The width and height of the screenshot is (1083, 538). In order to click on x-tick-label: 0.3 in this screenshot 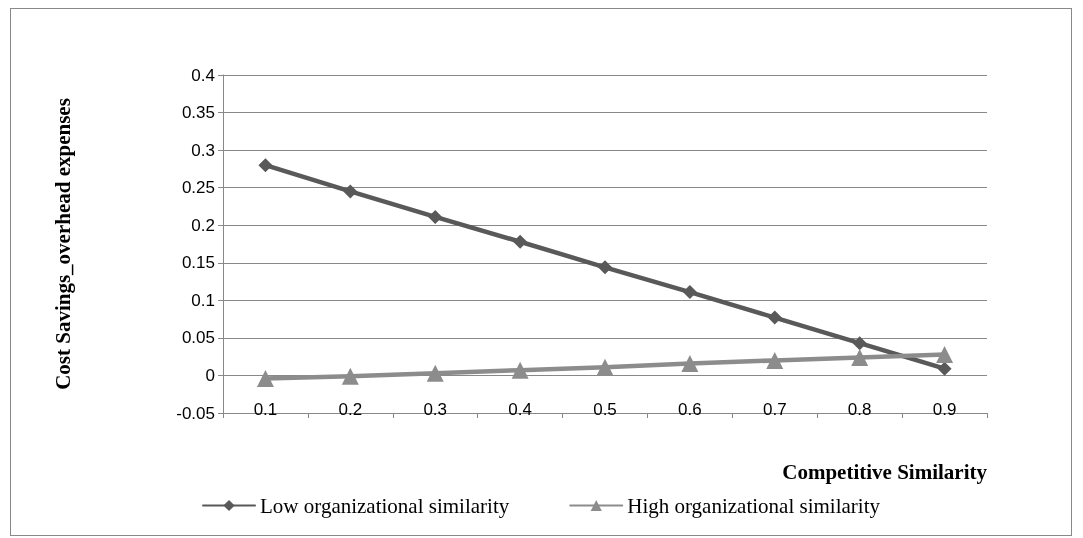, I will do `click(435, 409)`.